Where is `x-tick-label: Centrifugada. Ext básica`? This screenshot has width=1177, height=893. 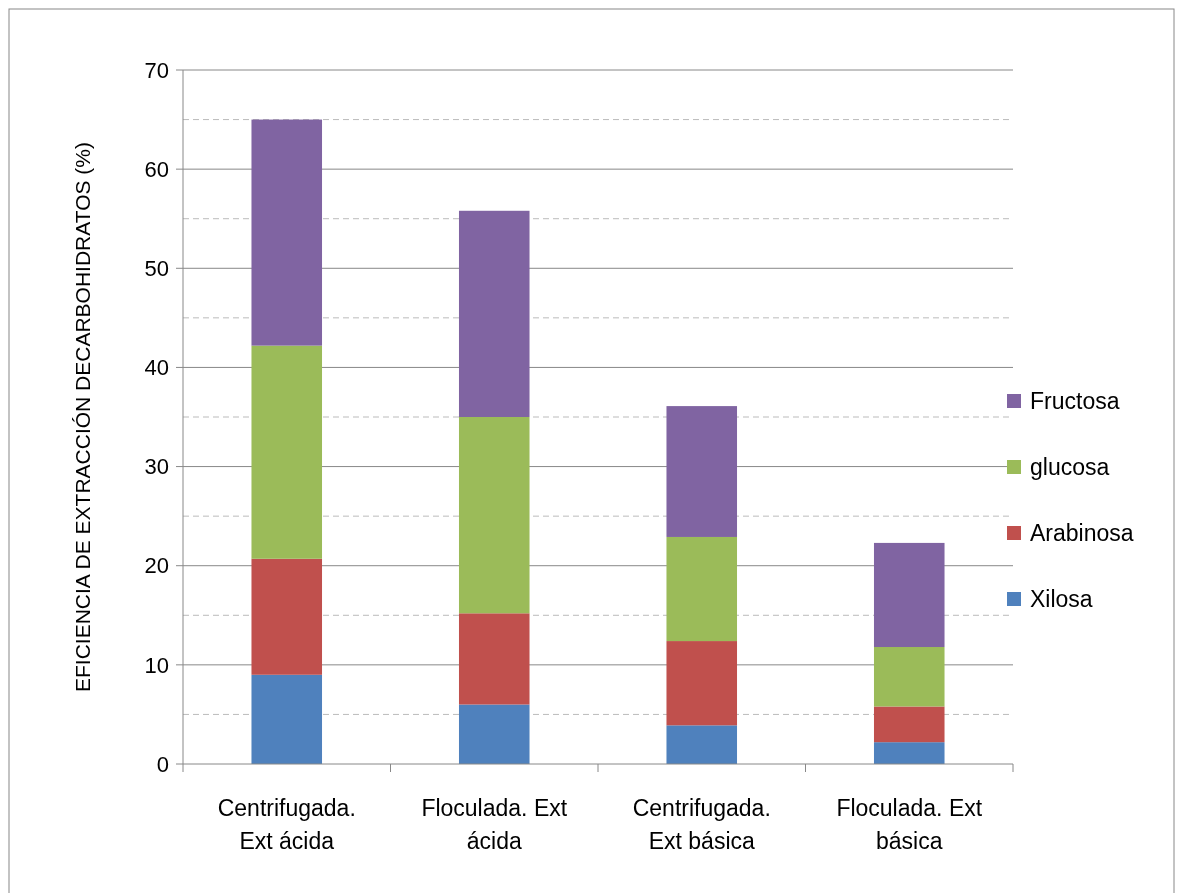
x-tick-label: Centrifugada. Ext básica is located at coordinates (701, 824).